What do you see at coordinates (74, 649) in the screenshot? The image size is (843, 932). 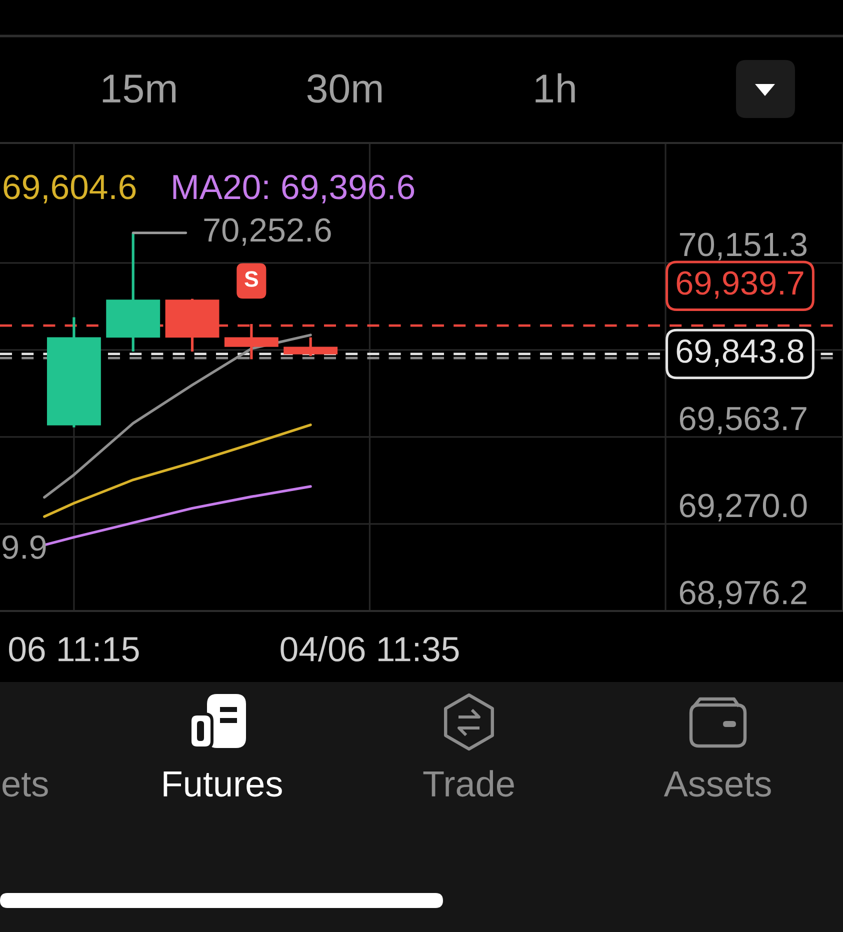 I see `x-tick-label: 06 11:15` at bounding box center [74, 649].